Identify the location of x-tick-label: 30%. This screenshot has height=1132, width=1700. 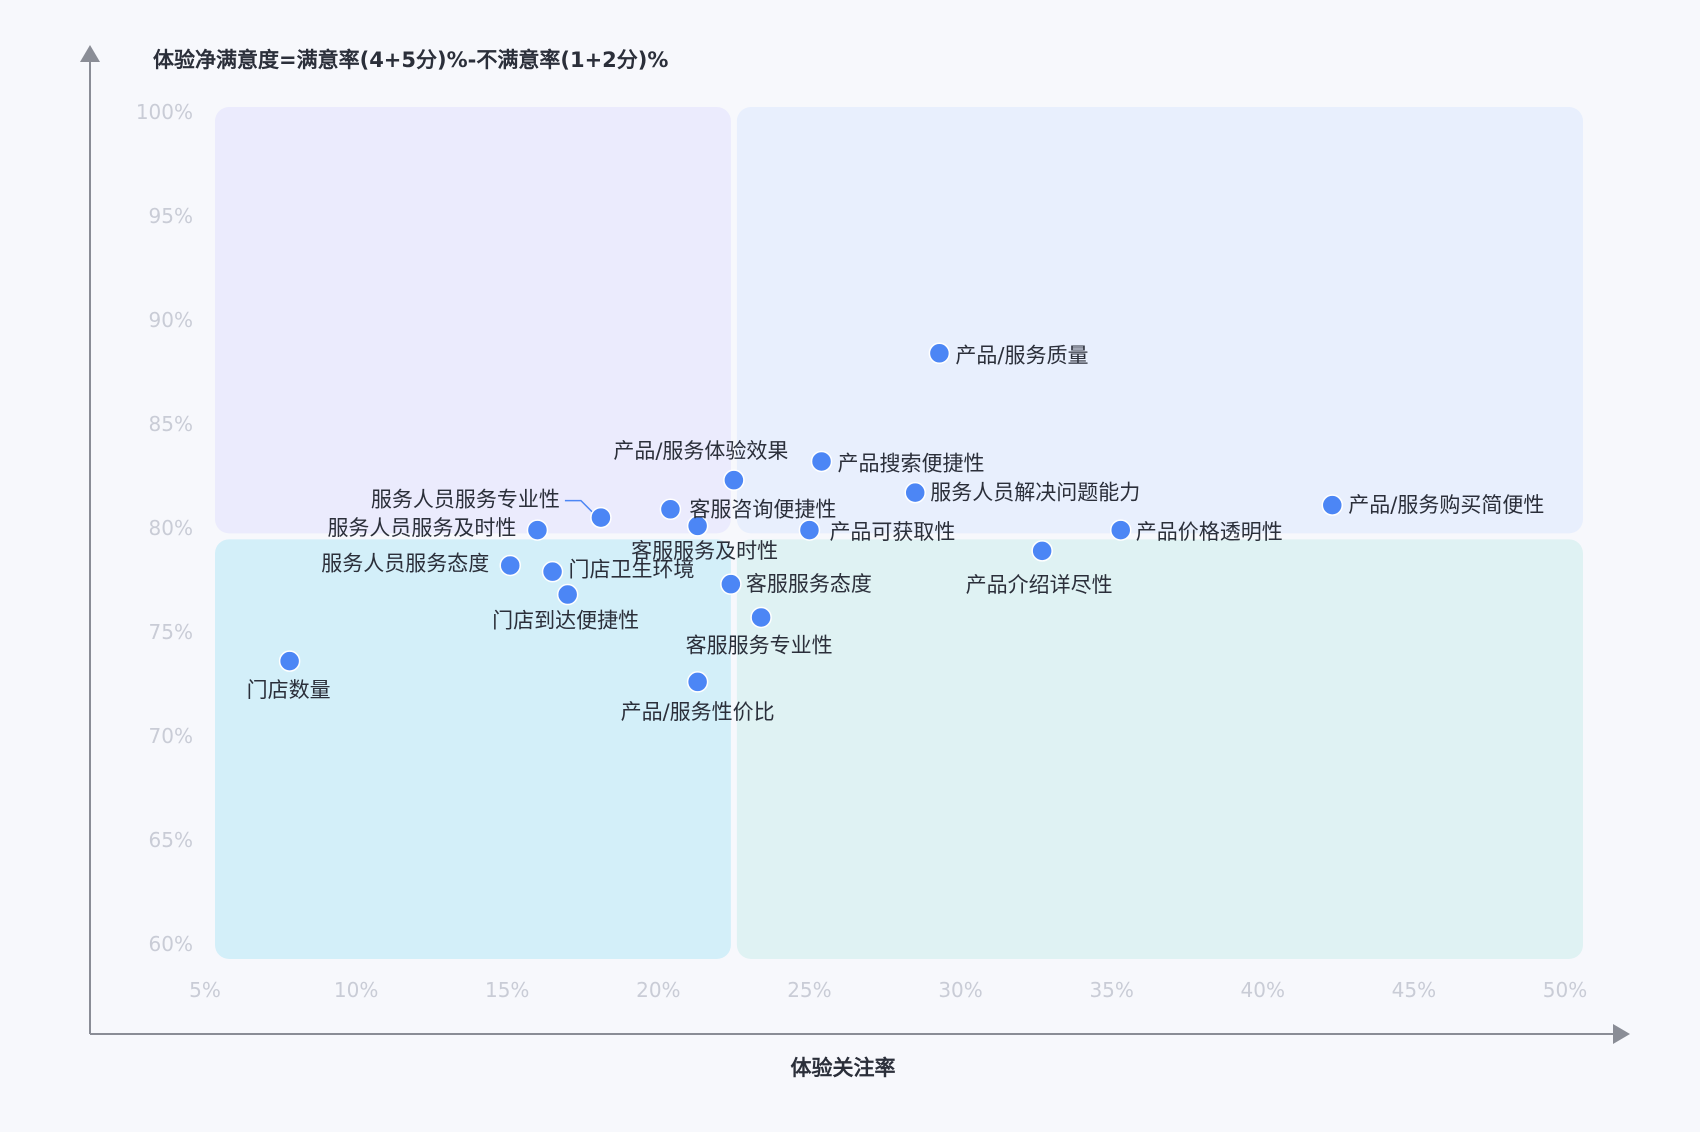
(960, 990).